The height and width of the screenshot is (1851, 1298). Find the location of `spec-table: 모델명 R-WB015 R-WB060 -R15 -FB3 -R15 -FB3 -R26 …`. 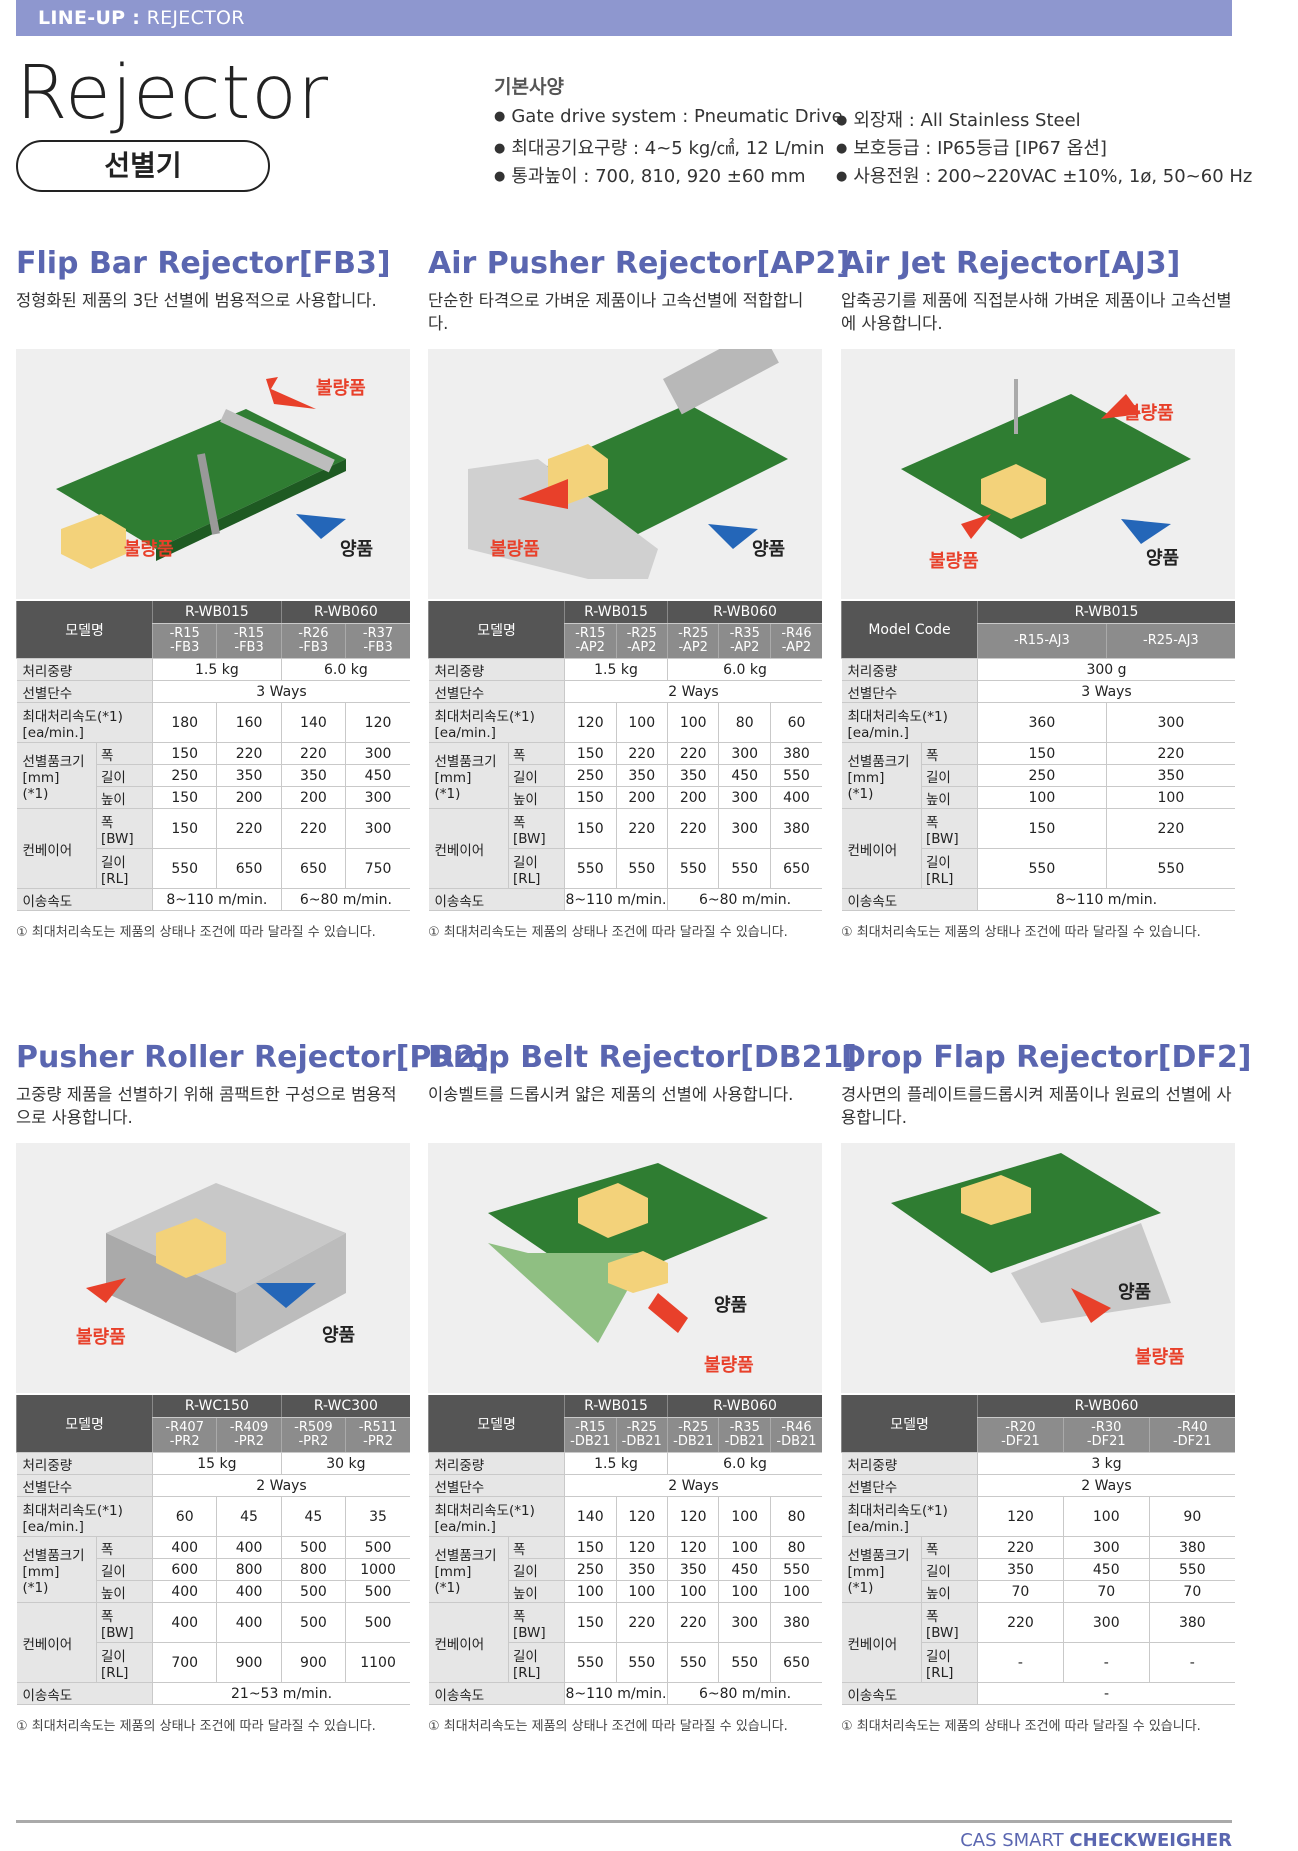

spec-table: 모델명 R-WB015 R-WB060 -R15 -FB3 -R15 -FB3 -R26 … is located at coordinates (212, 756).